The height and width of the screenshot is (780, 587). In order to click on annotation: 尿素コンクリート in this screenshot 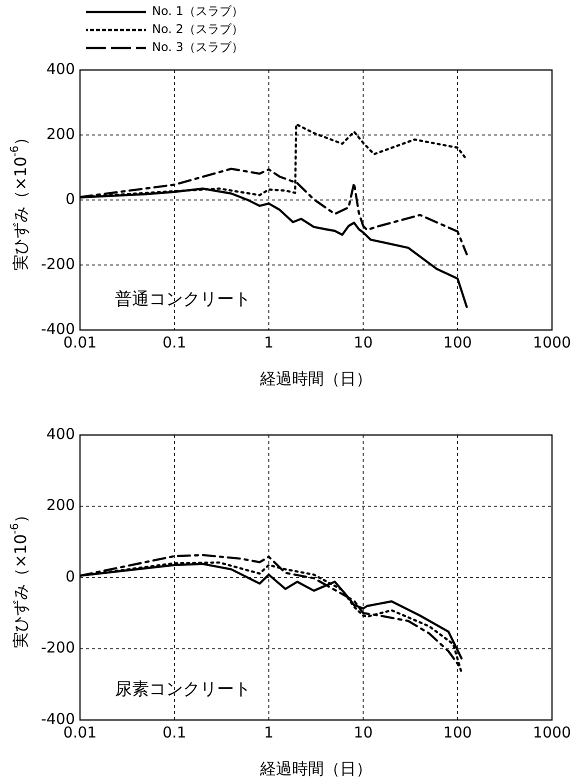, I will do `click(183, 689)`.